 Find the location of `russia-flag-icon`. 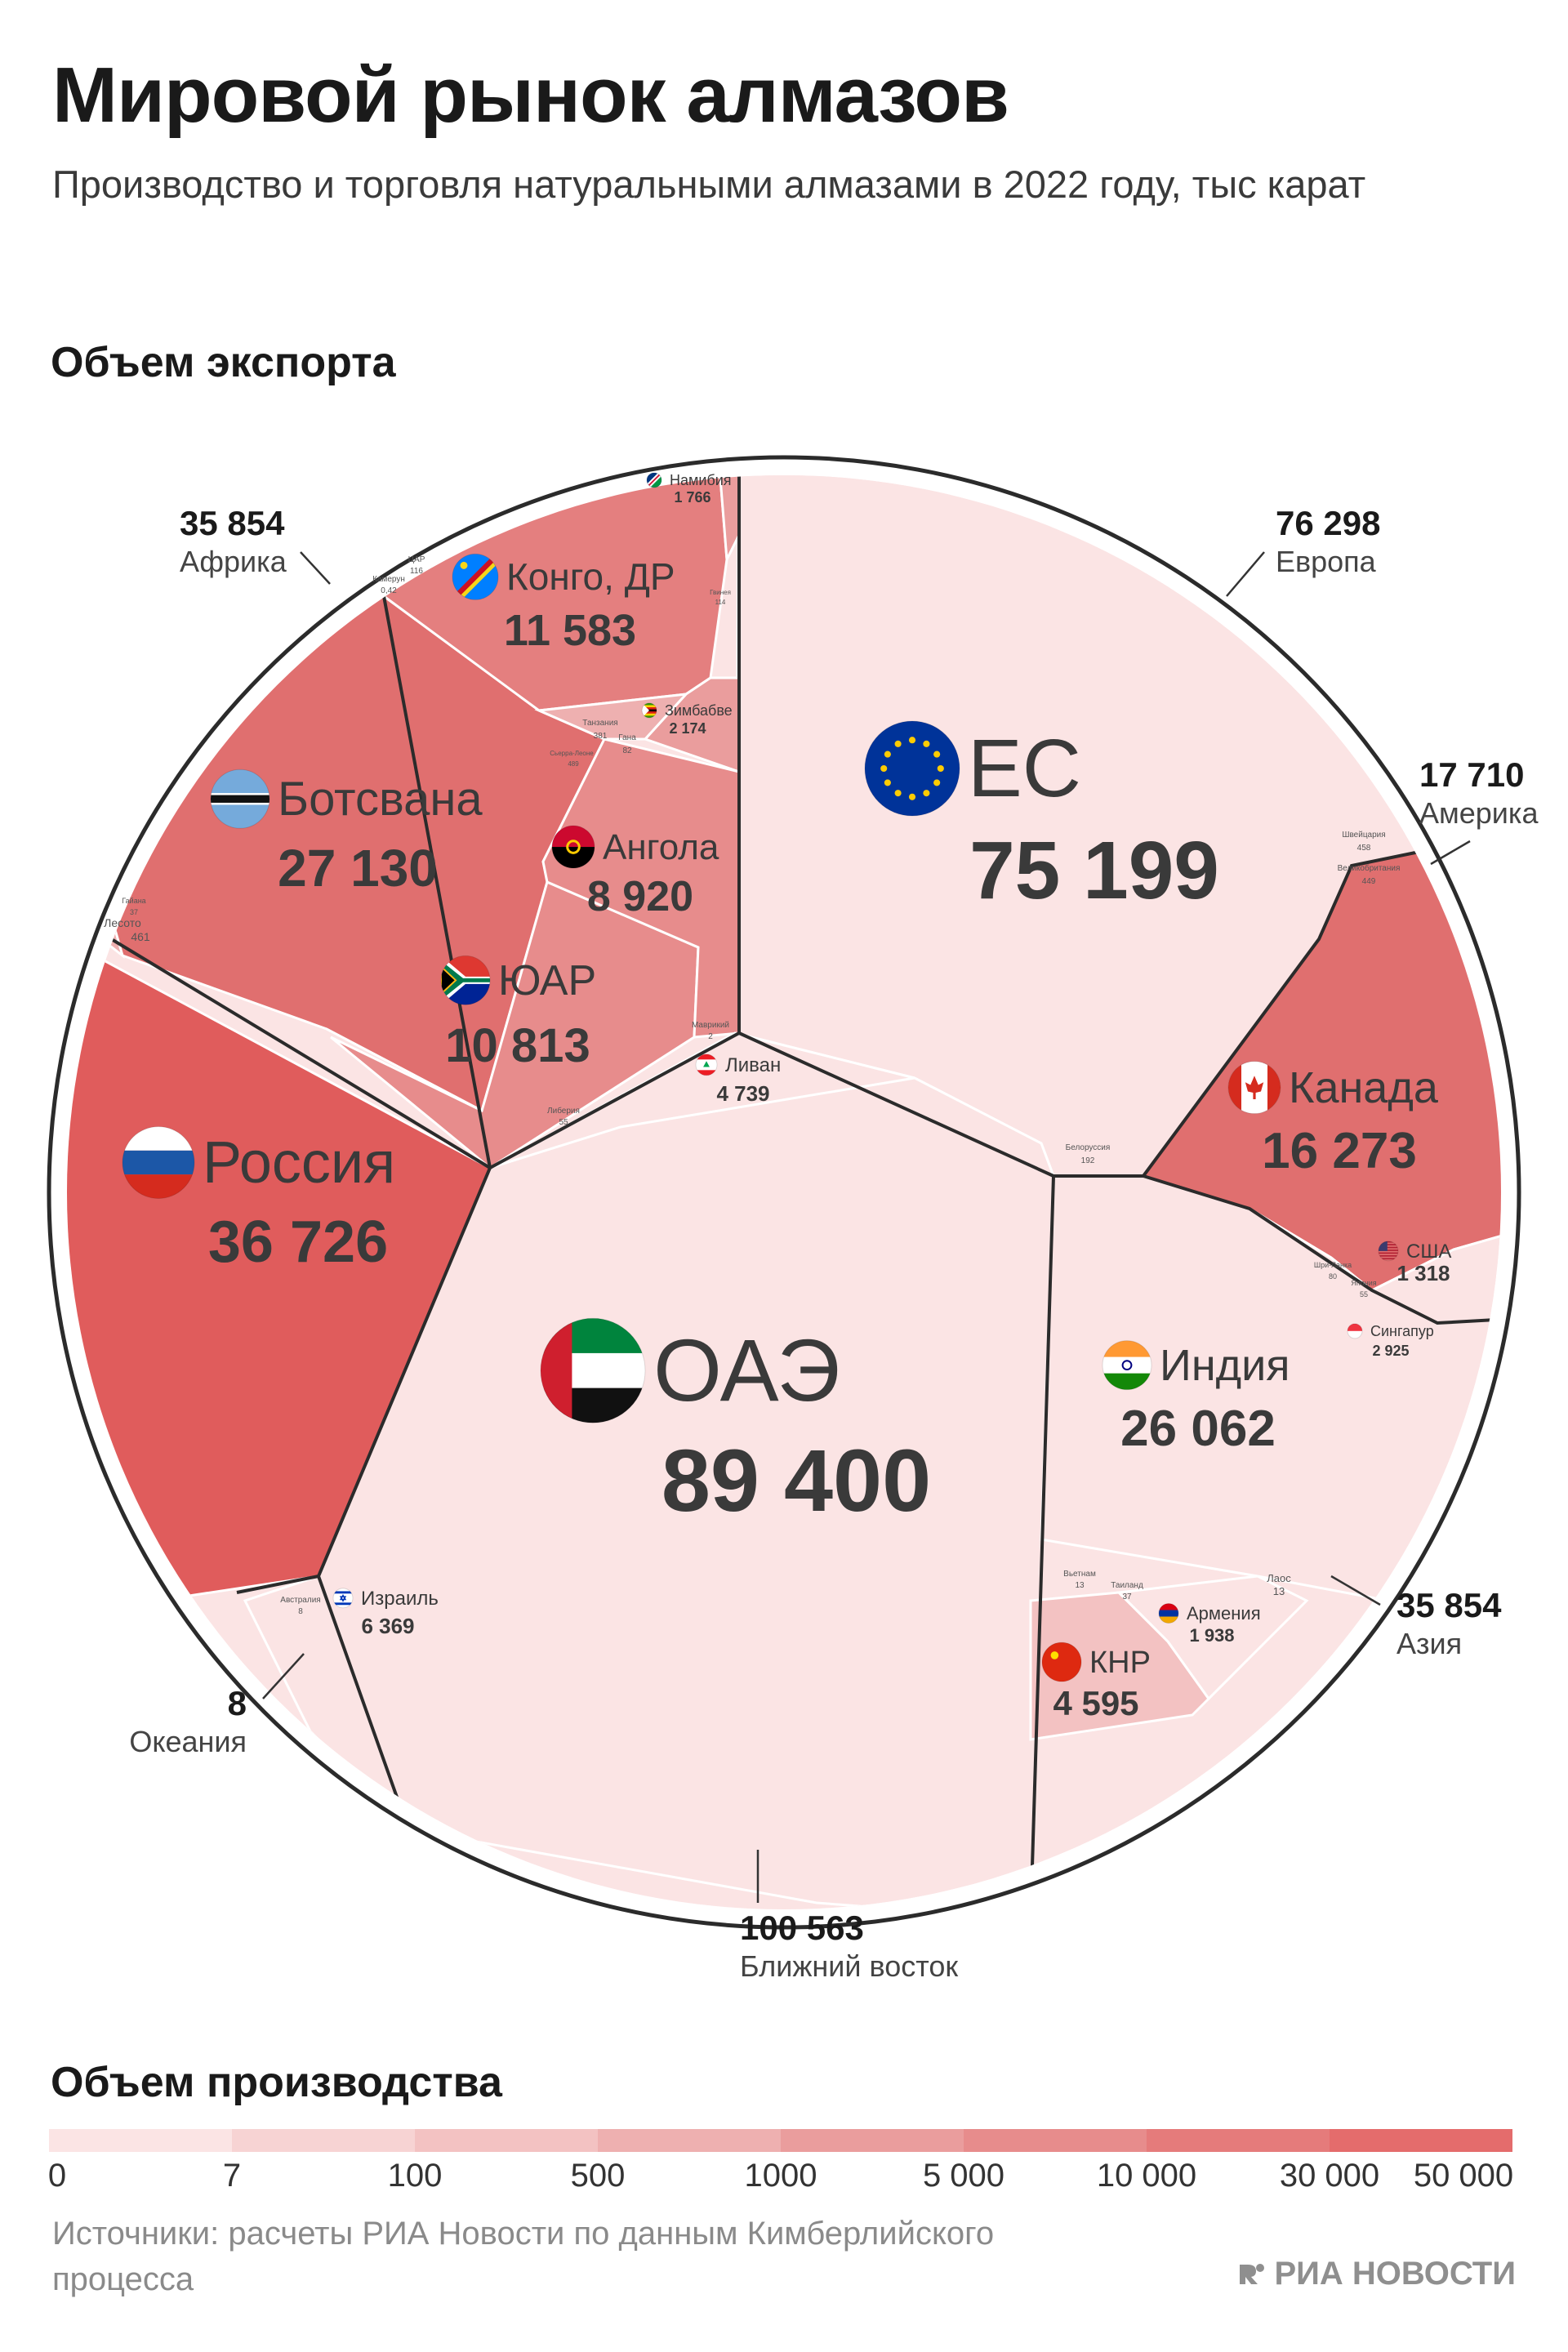

russia-flag-icon is located at coordinates (158, 1163).